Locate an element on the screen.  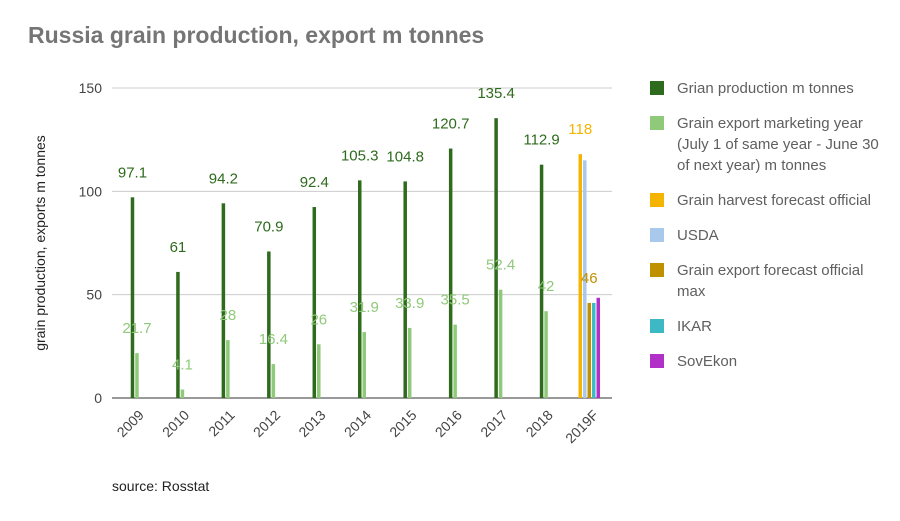
data-label: 28 is located at coordinates (228, 315).